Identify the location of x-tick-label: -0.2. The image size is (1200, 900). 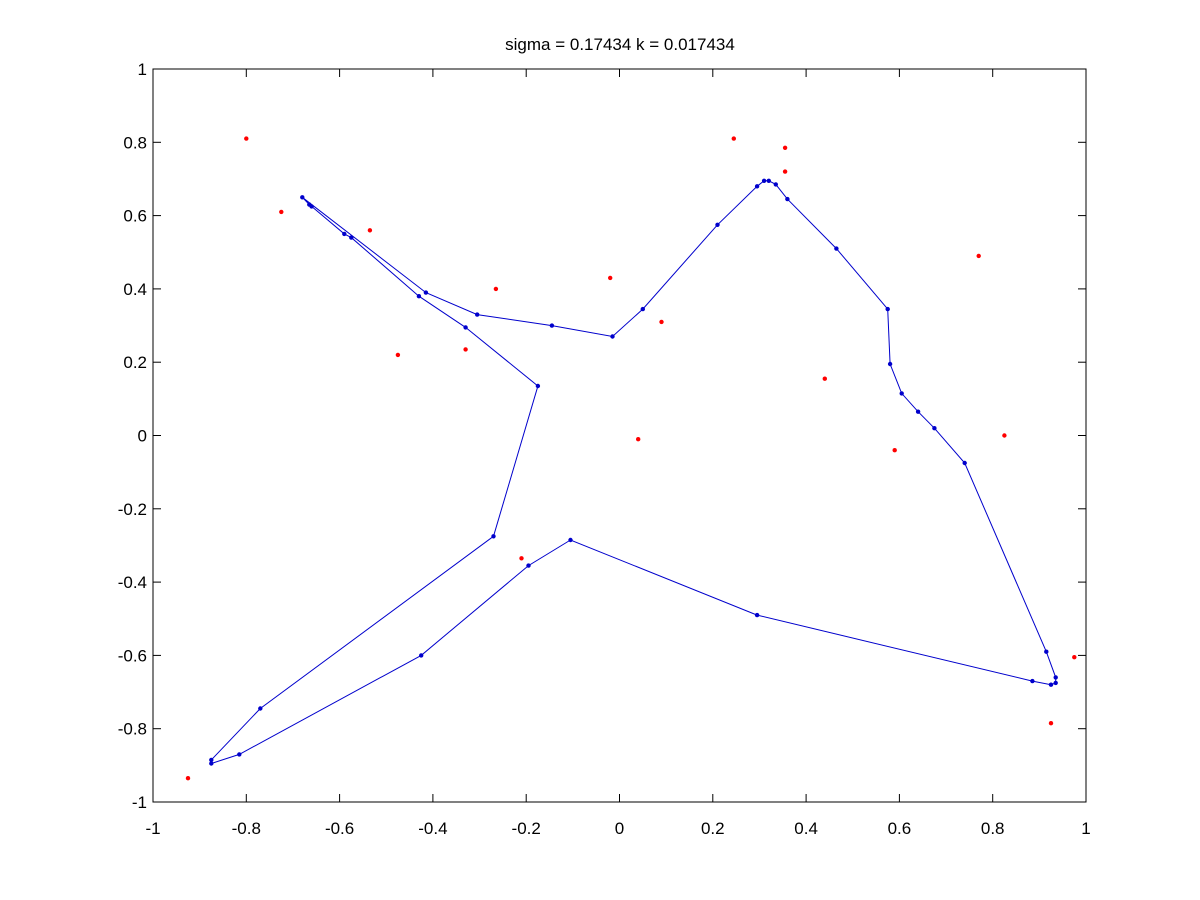
(526, 828).